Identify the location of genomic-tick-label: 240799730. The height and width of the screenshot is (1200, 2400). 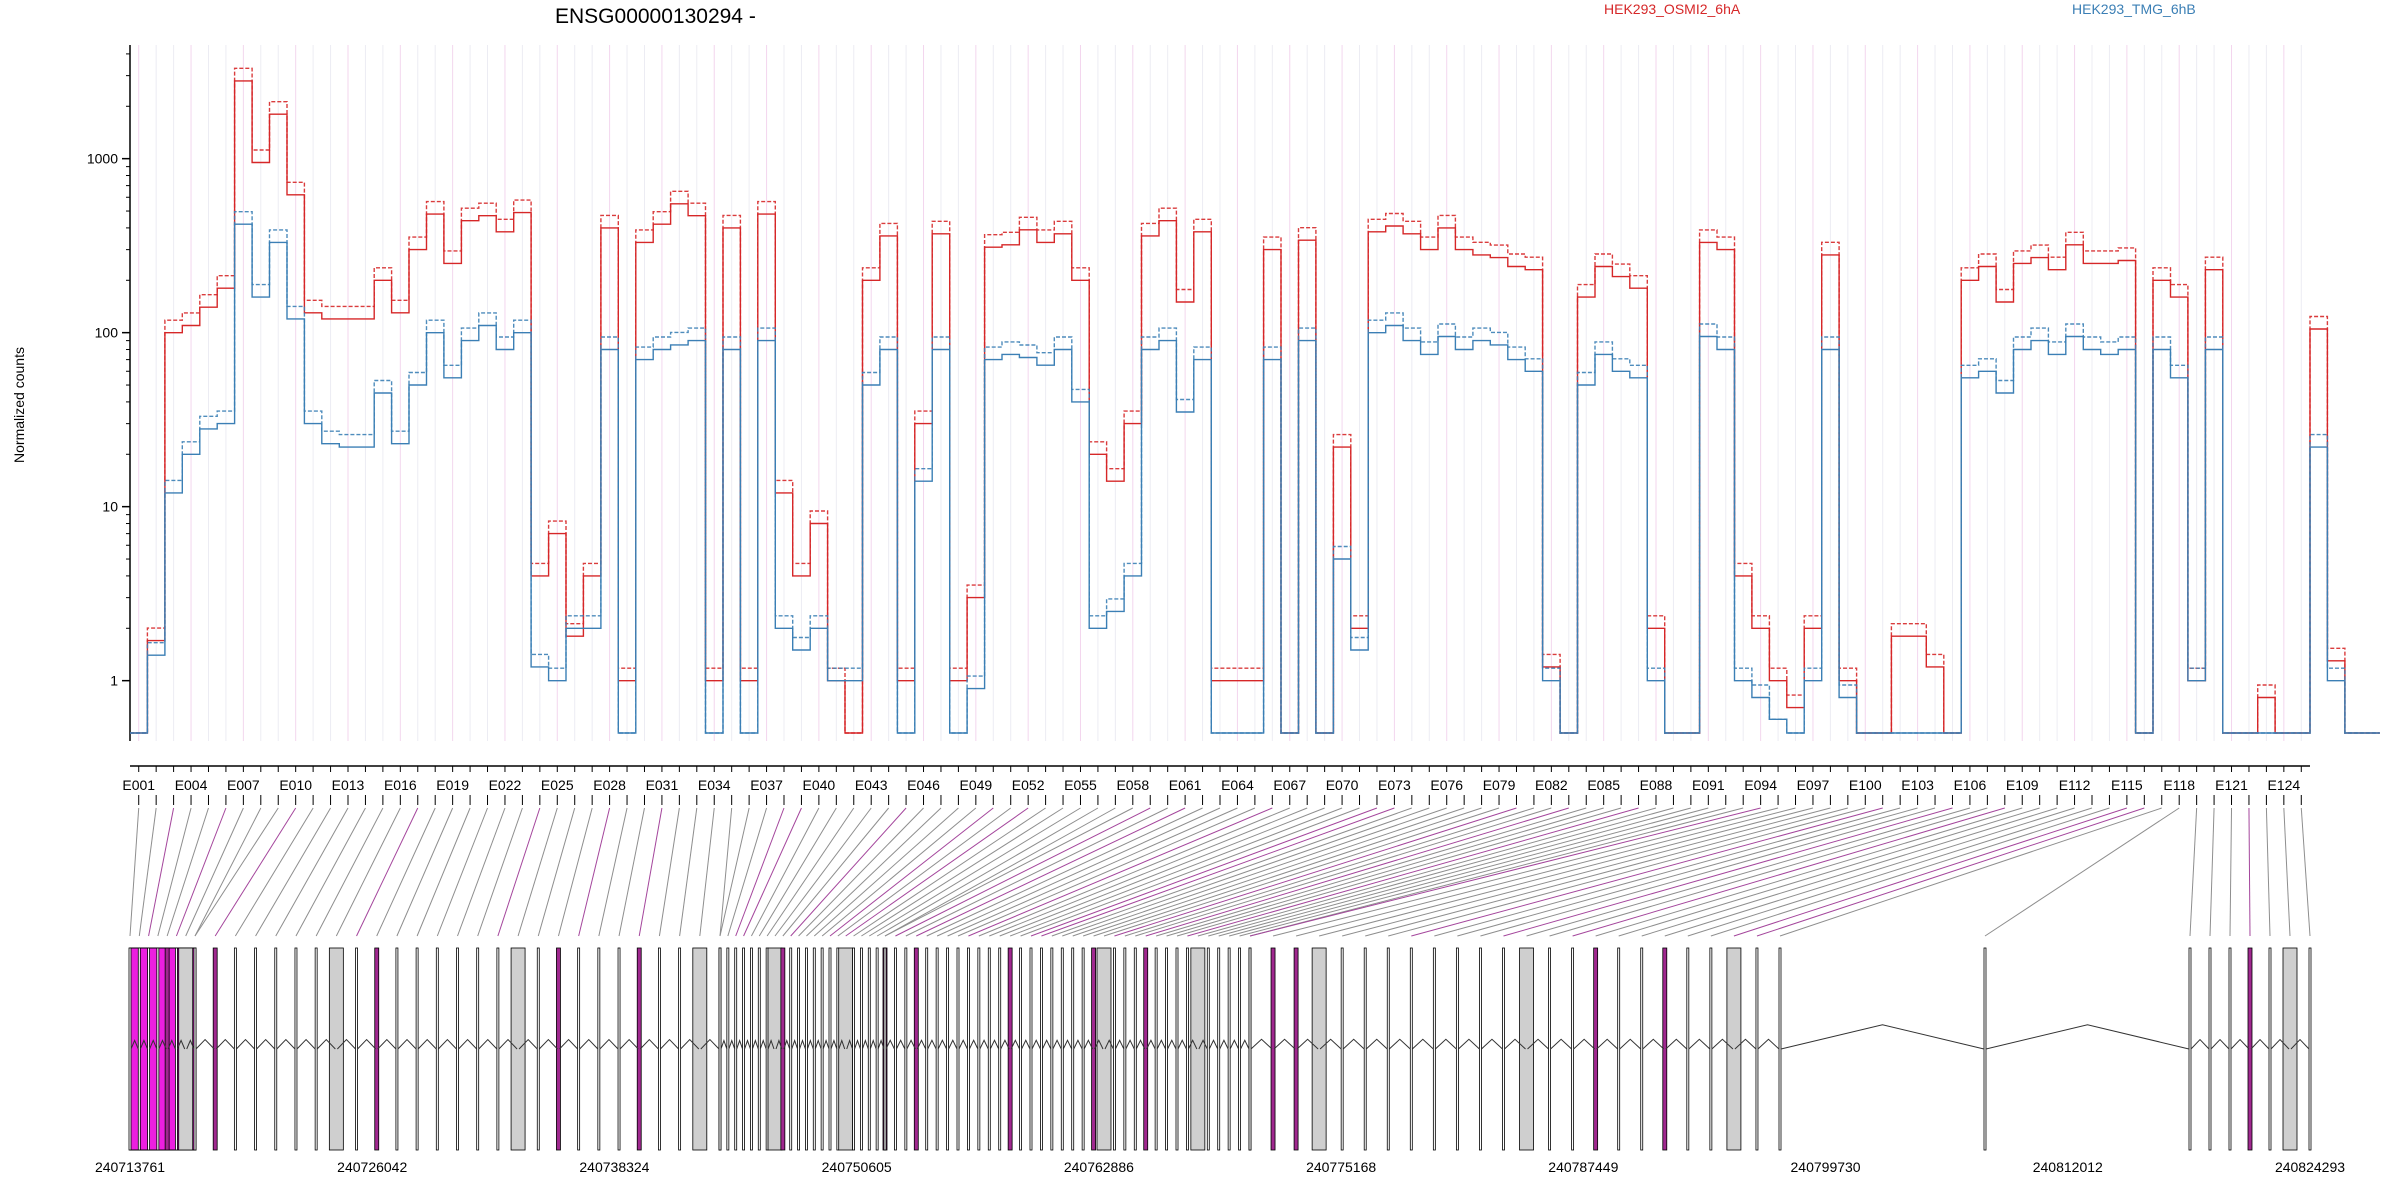
(1826, 1167).